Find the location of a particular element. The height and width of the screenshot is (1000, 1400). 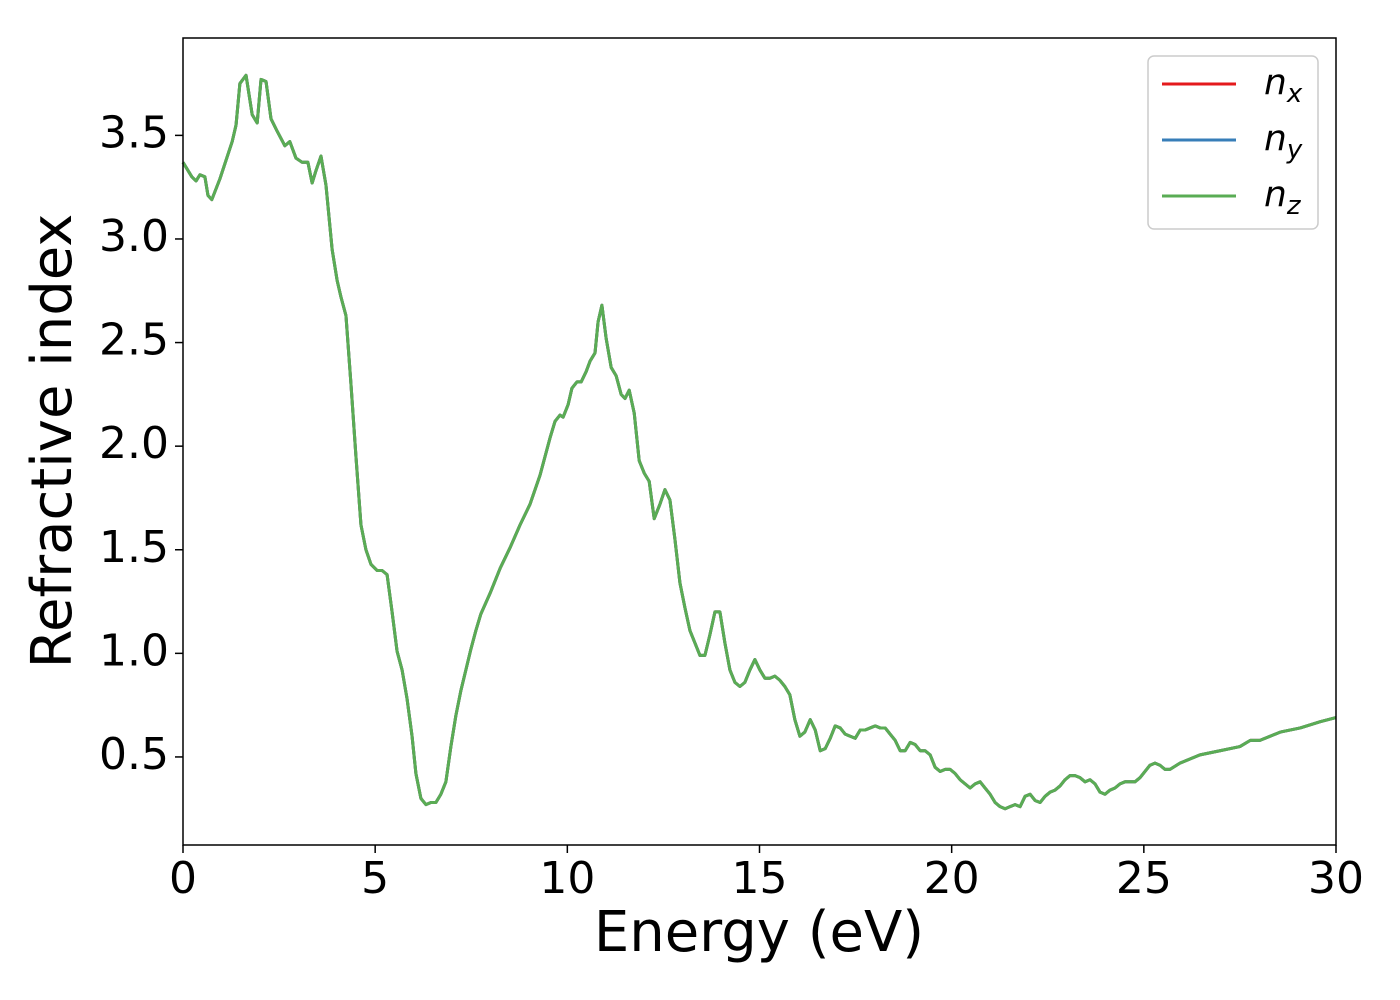

y-tick-label: 3.0 is located at coordinates (134, 236).